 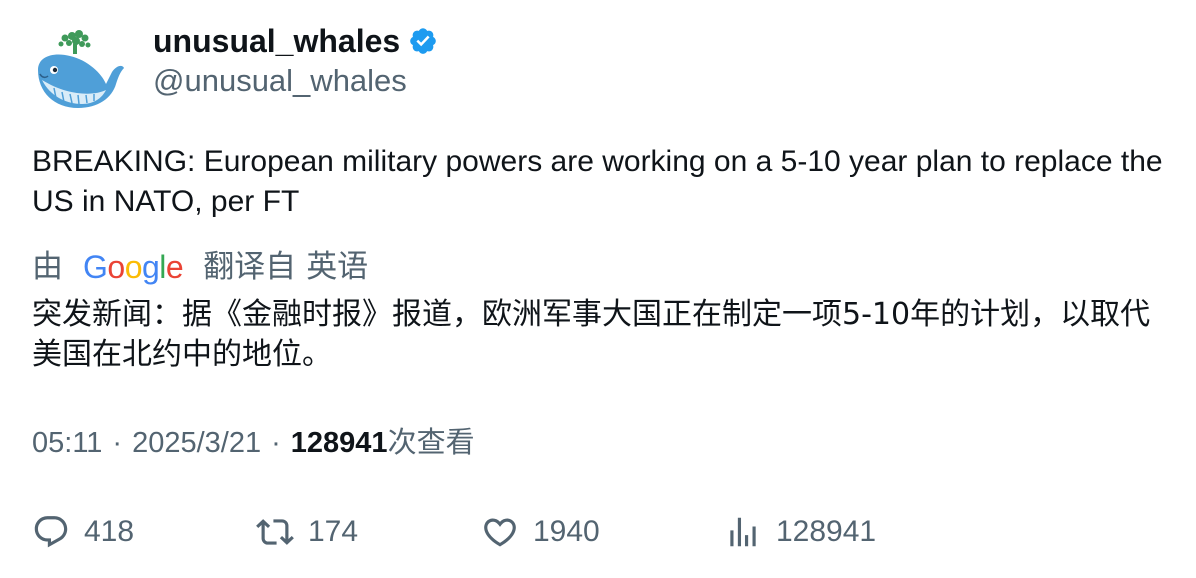 What do you see at coordinates (197, 443) in the screenshot?
I see `tweet-date: 2025/3/21` at bounding box center [197, 443].